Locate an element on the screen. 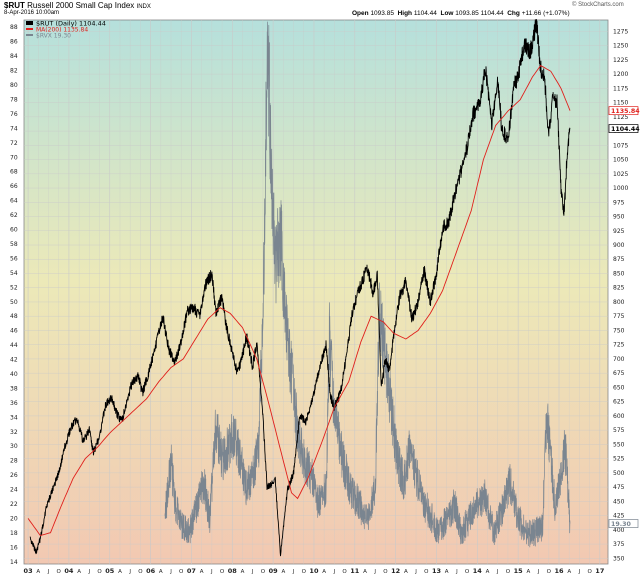  x-tick-label: 05 is located at coordinates (110, 571).